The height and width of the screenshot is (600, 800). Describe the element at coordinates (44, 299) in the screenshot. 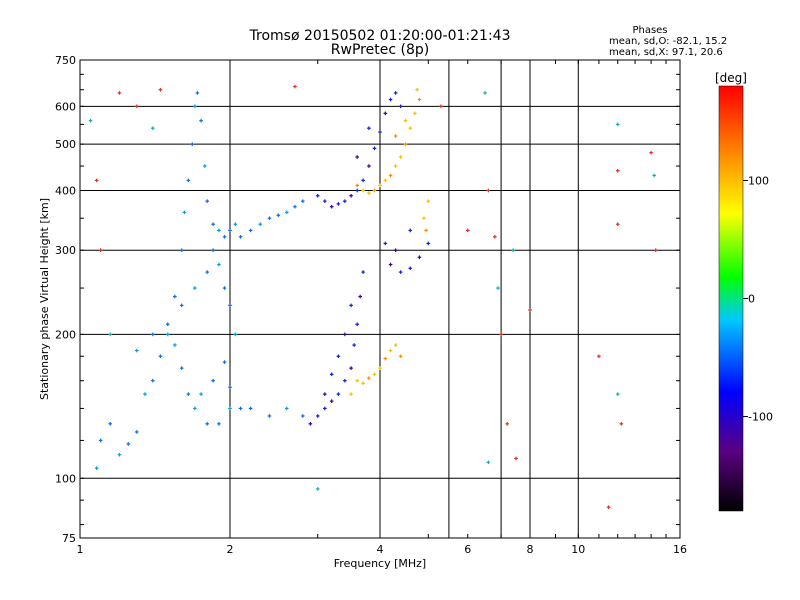

I see `y-axis-label: Stationary phase Virtual Height [km]` at that location.